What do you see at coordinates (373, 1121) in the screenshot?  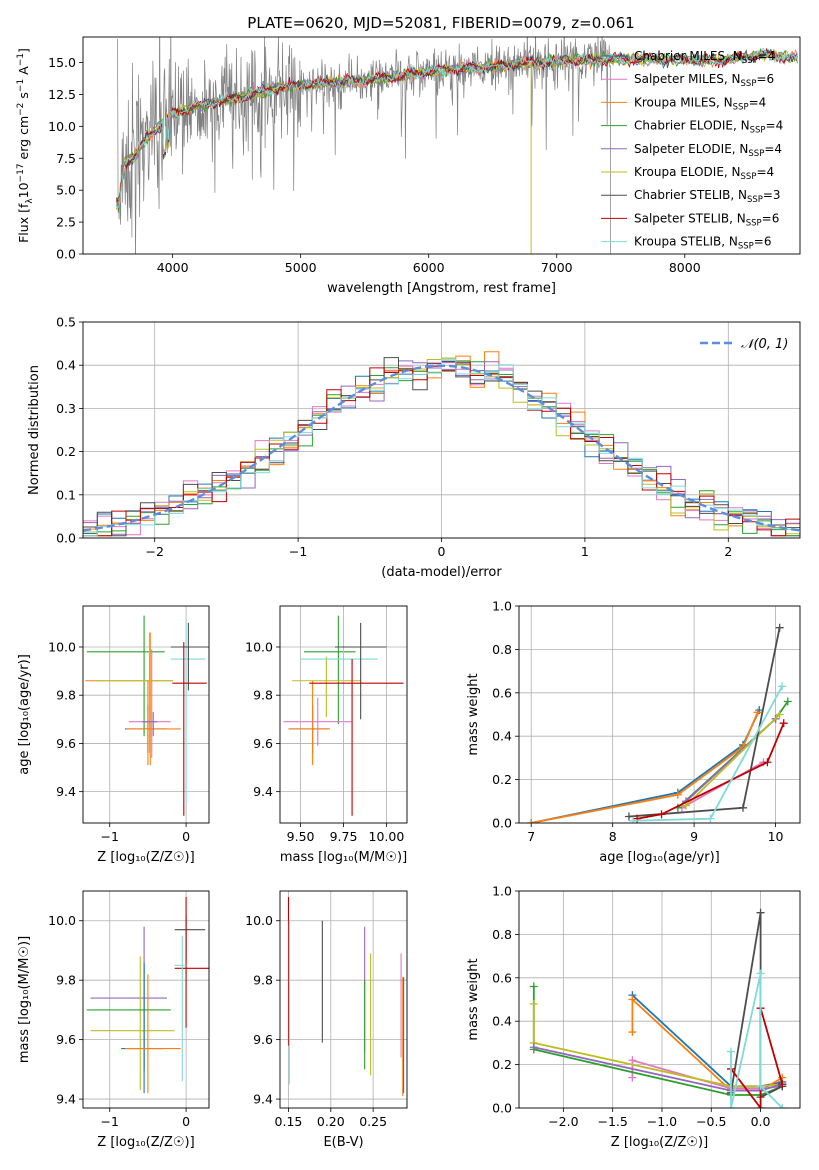 I see `x-tick-label: 0.25` at bounding box center [373, 1121].